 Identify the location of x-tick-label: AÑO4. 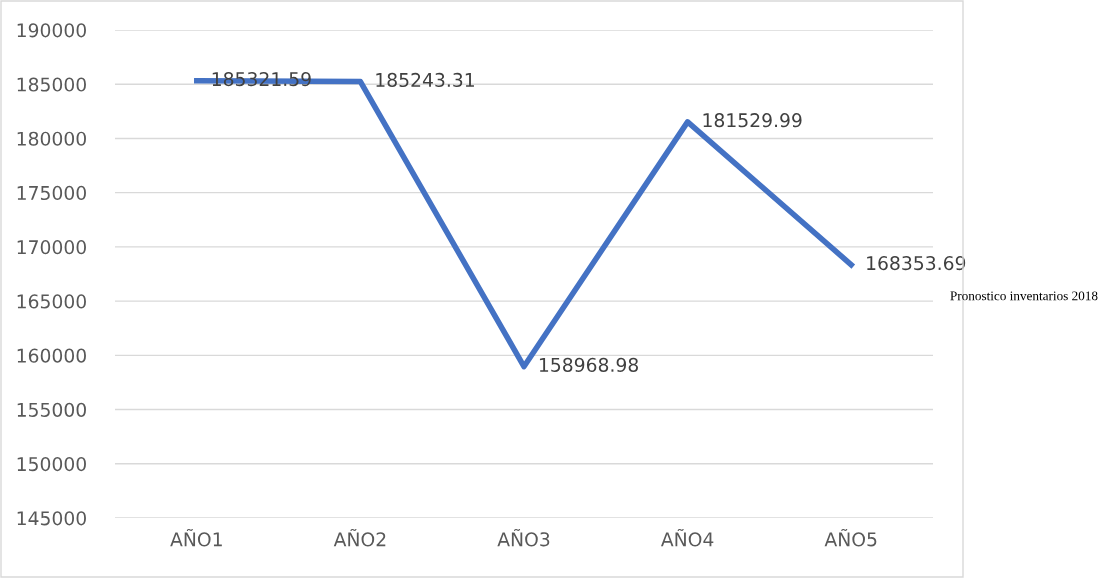
(687, 537).